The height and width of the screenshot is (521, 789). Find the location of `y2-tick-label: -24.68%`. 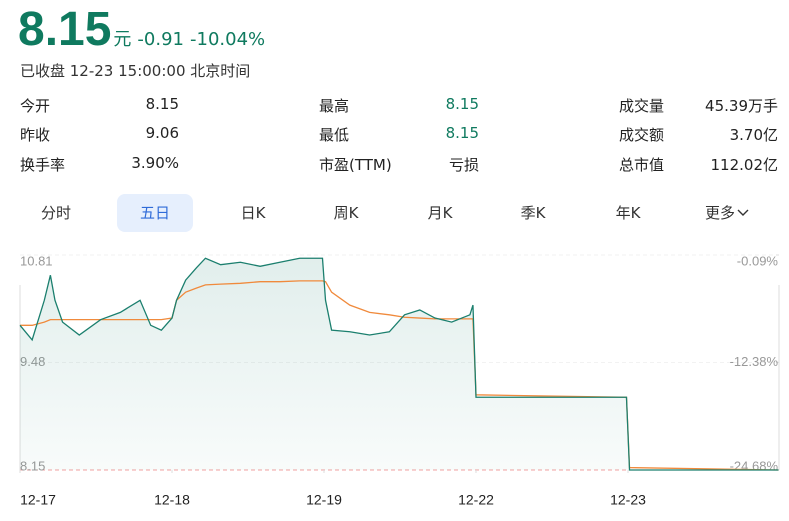

y2-tick-label: -24.68% is located at coordinates (754, 465).